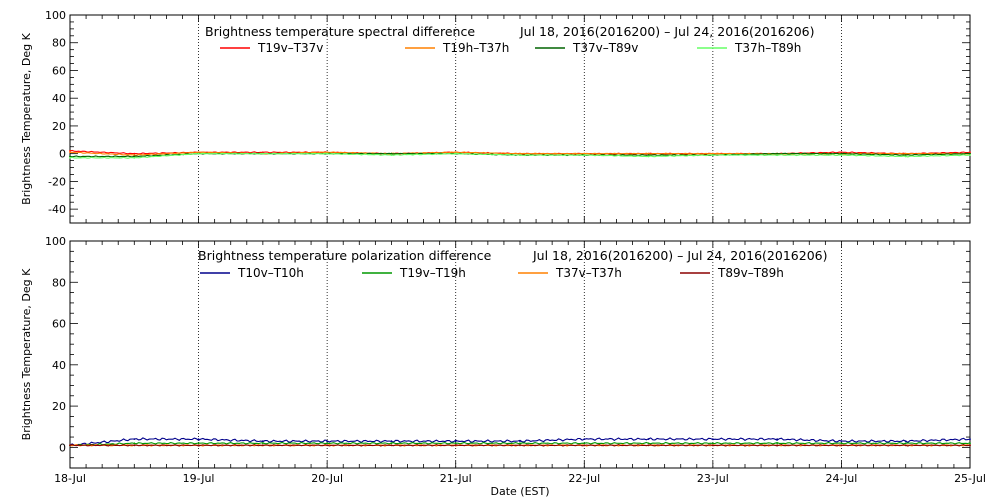 The width and height of the screenshot is (1000, 500). What do you see at coordinates (327, 478) in the screenshot?
I see `x-tick-label: 20-Jul` at bounding box center [327, 478].